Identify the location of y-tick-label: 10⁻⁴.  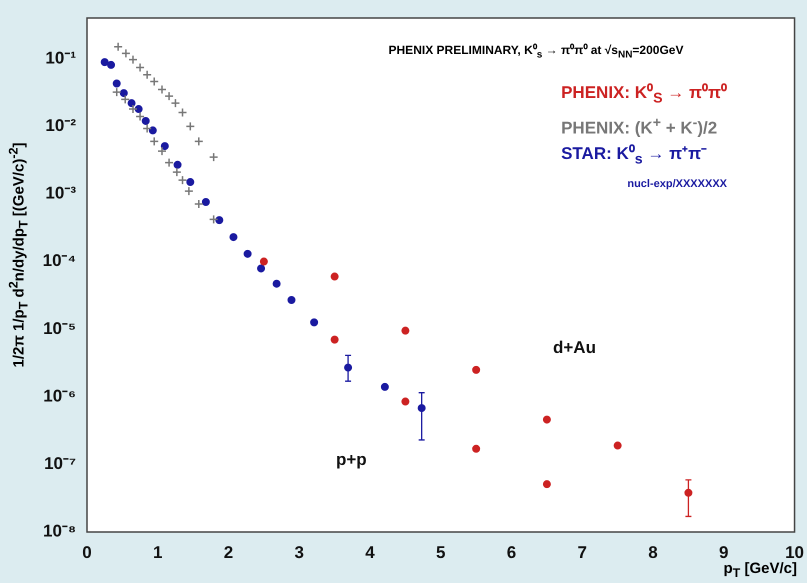
(59, 260).